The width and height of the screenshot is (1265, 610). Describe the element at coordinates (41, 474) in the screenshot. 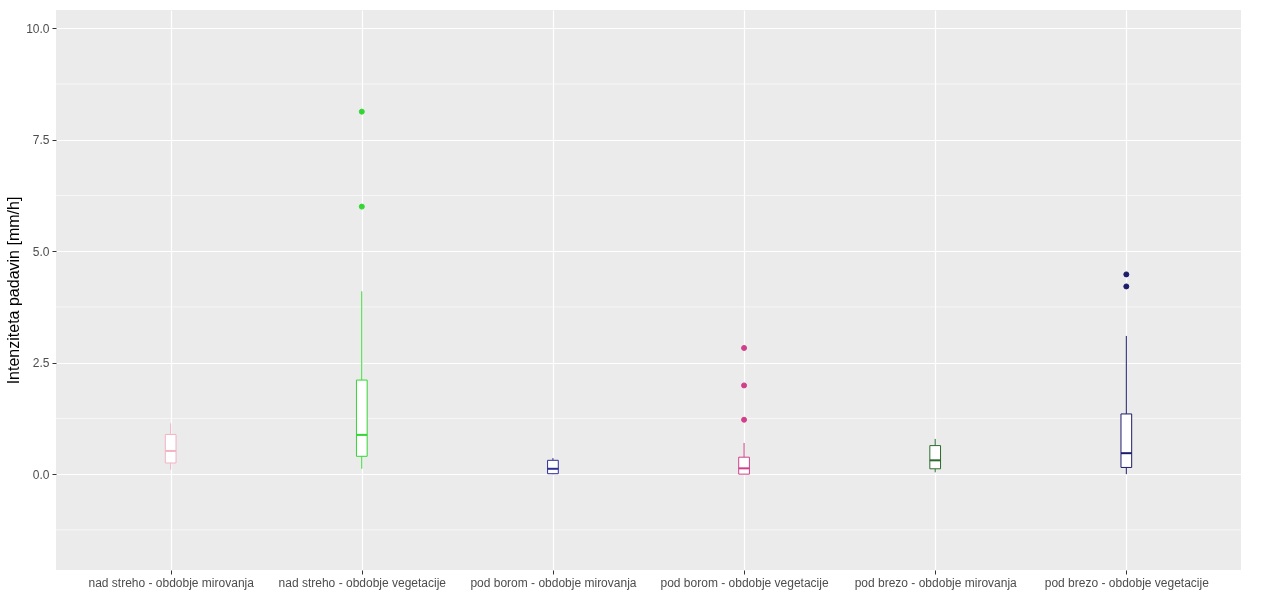

I see `y-tick-label: 0.0` at that location.